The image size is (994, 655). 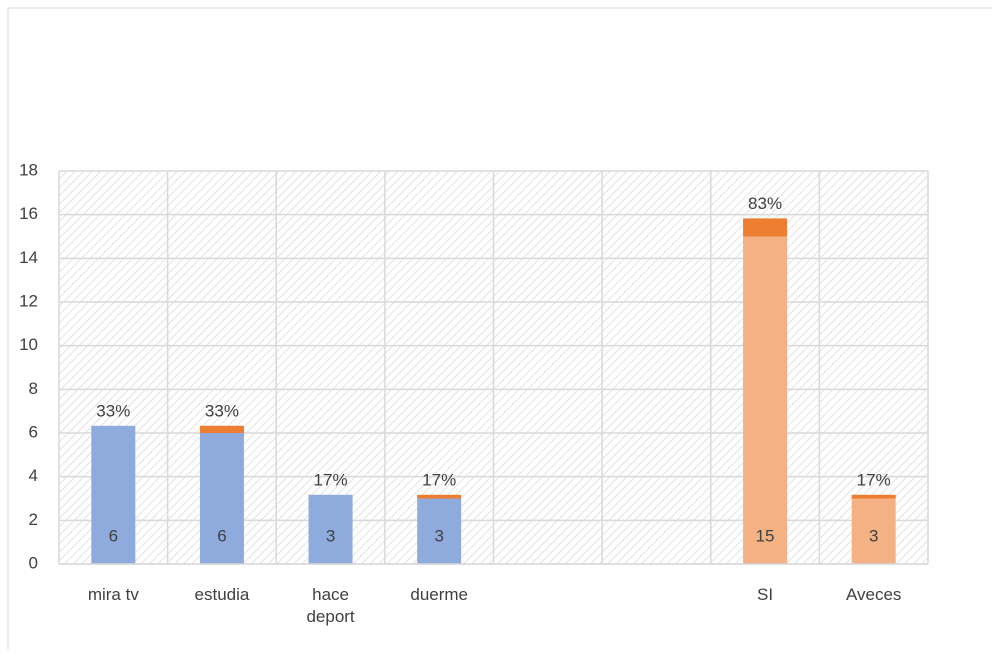 I want to click on x-tick-label: Aveces, so click(x=873, y=594).